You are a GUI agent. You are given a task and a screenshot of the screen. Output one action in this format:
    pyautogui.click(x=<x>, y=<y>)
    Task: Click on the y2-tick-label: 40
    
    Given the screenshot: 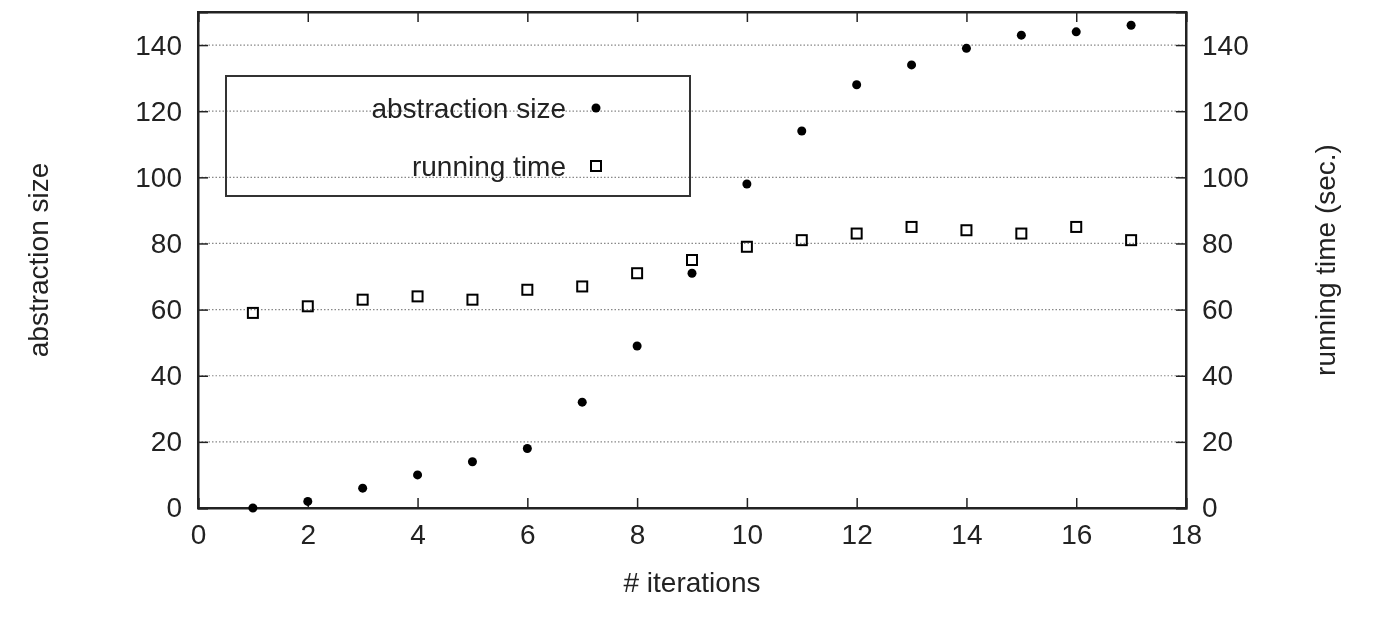 What is the action you would take?
    pyautogui.click(x=1218, y=376)
    